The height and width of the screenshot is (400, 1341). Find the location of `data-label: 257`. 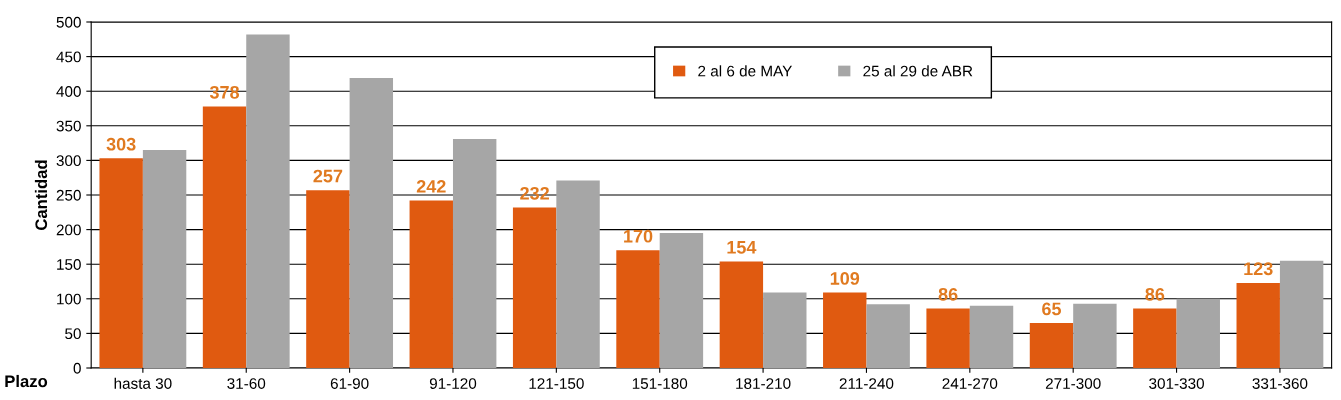

data-label: 257 is located at coordinates (328, 176).